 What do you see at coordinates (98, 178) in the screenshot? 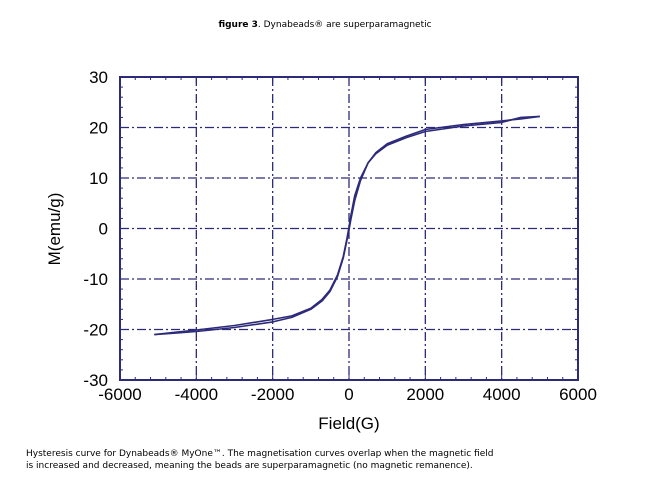
I see `y-tick-label: 10` at bounding box center [98, 178].